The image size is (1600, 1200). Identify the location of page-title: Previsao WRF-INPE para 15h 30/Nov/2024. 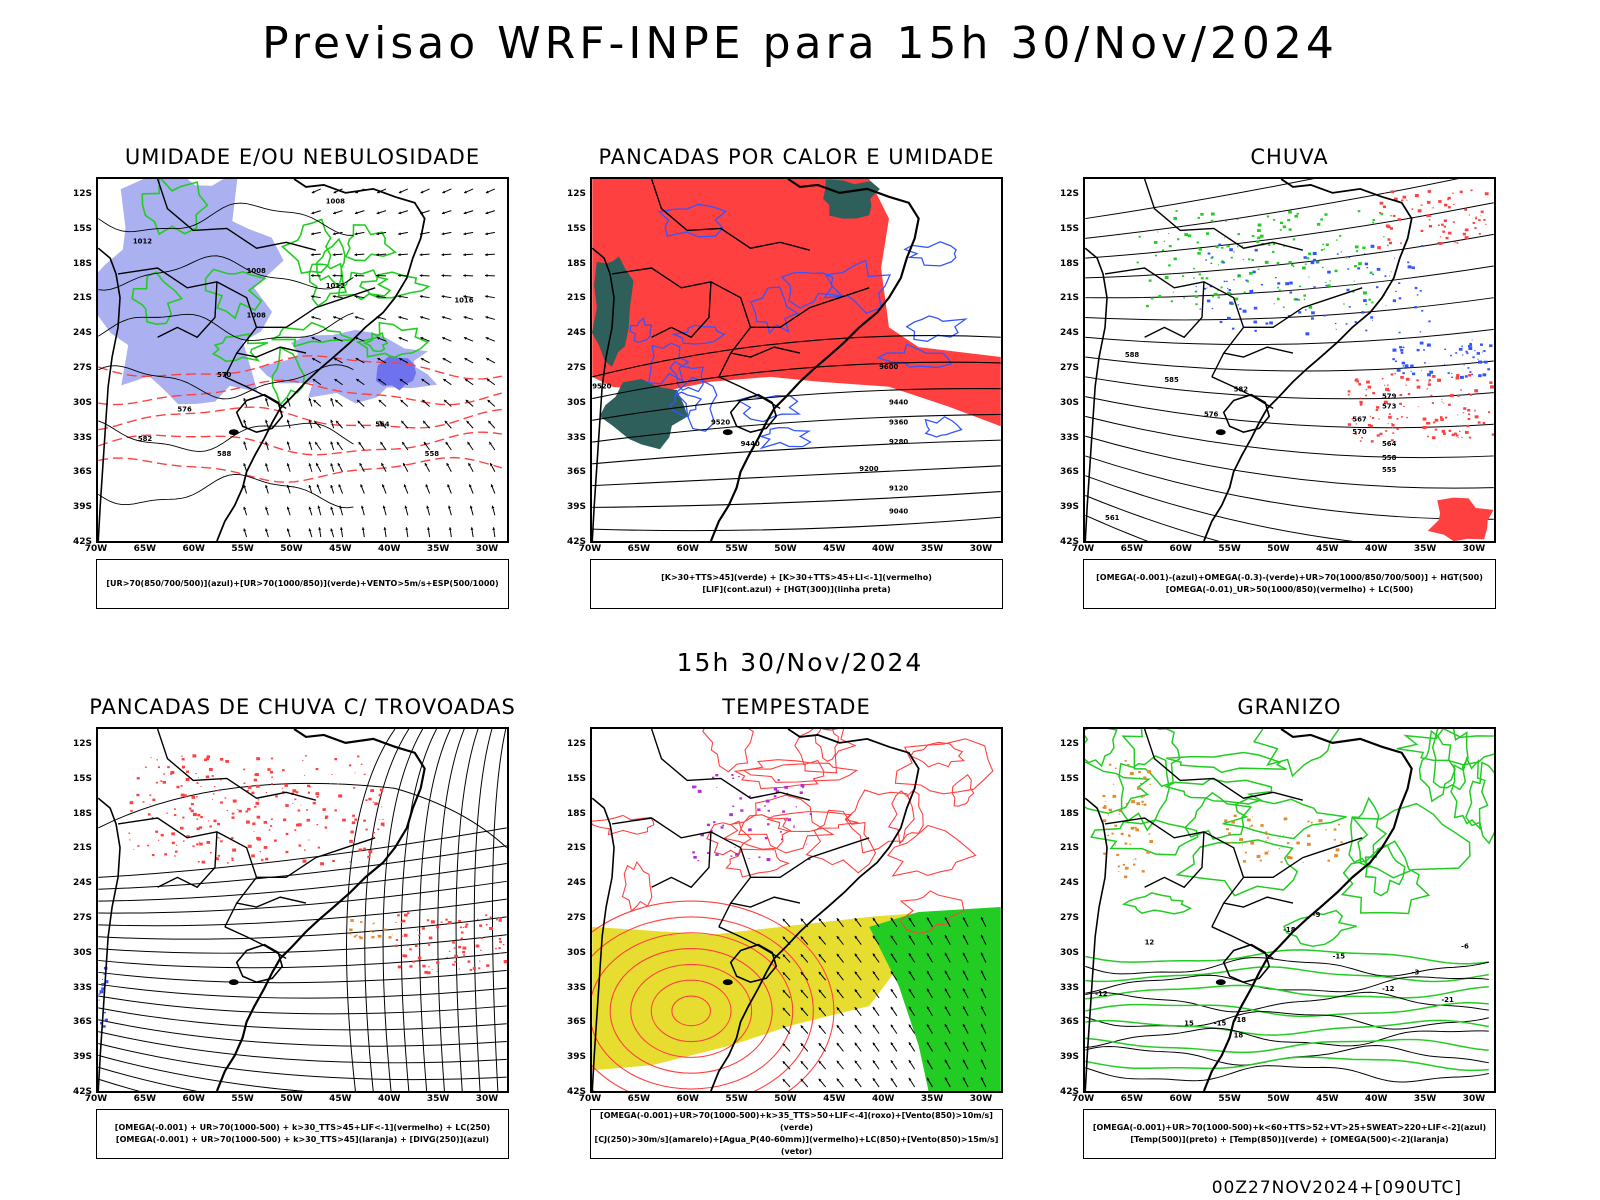
(800, 43).